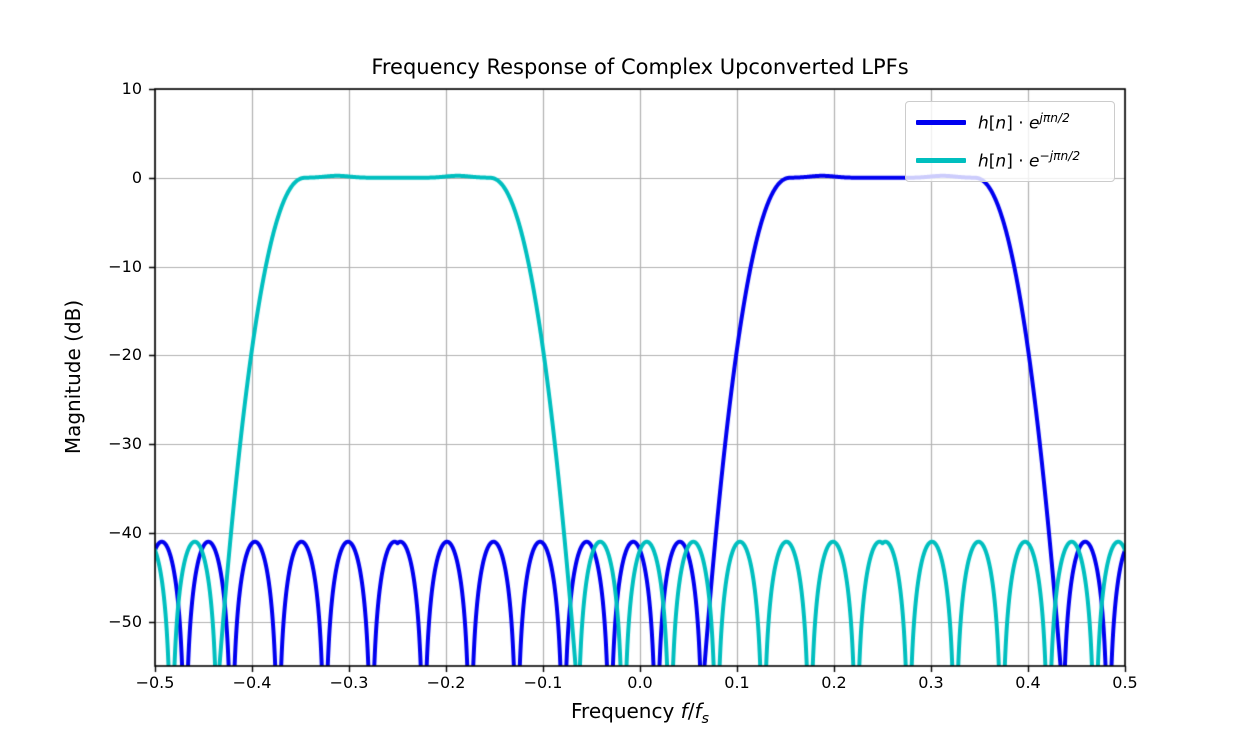 Image resolution: width=1250 pixels, height=750 pixels. Describe the element at coordinates (136, 177) in the screenshot. I see `y-tick-label: 0` at that location.